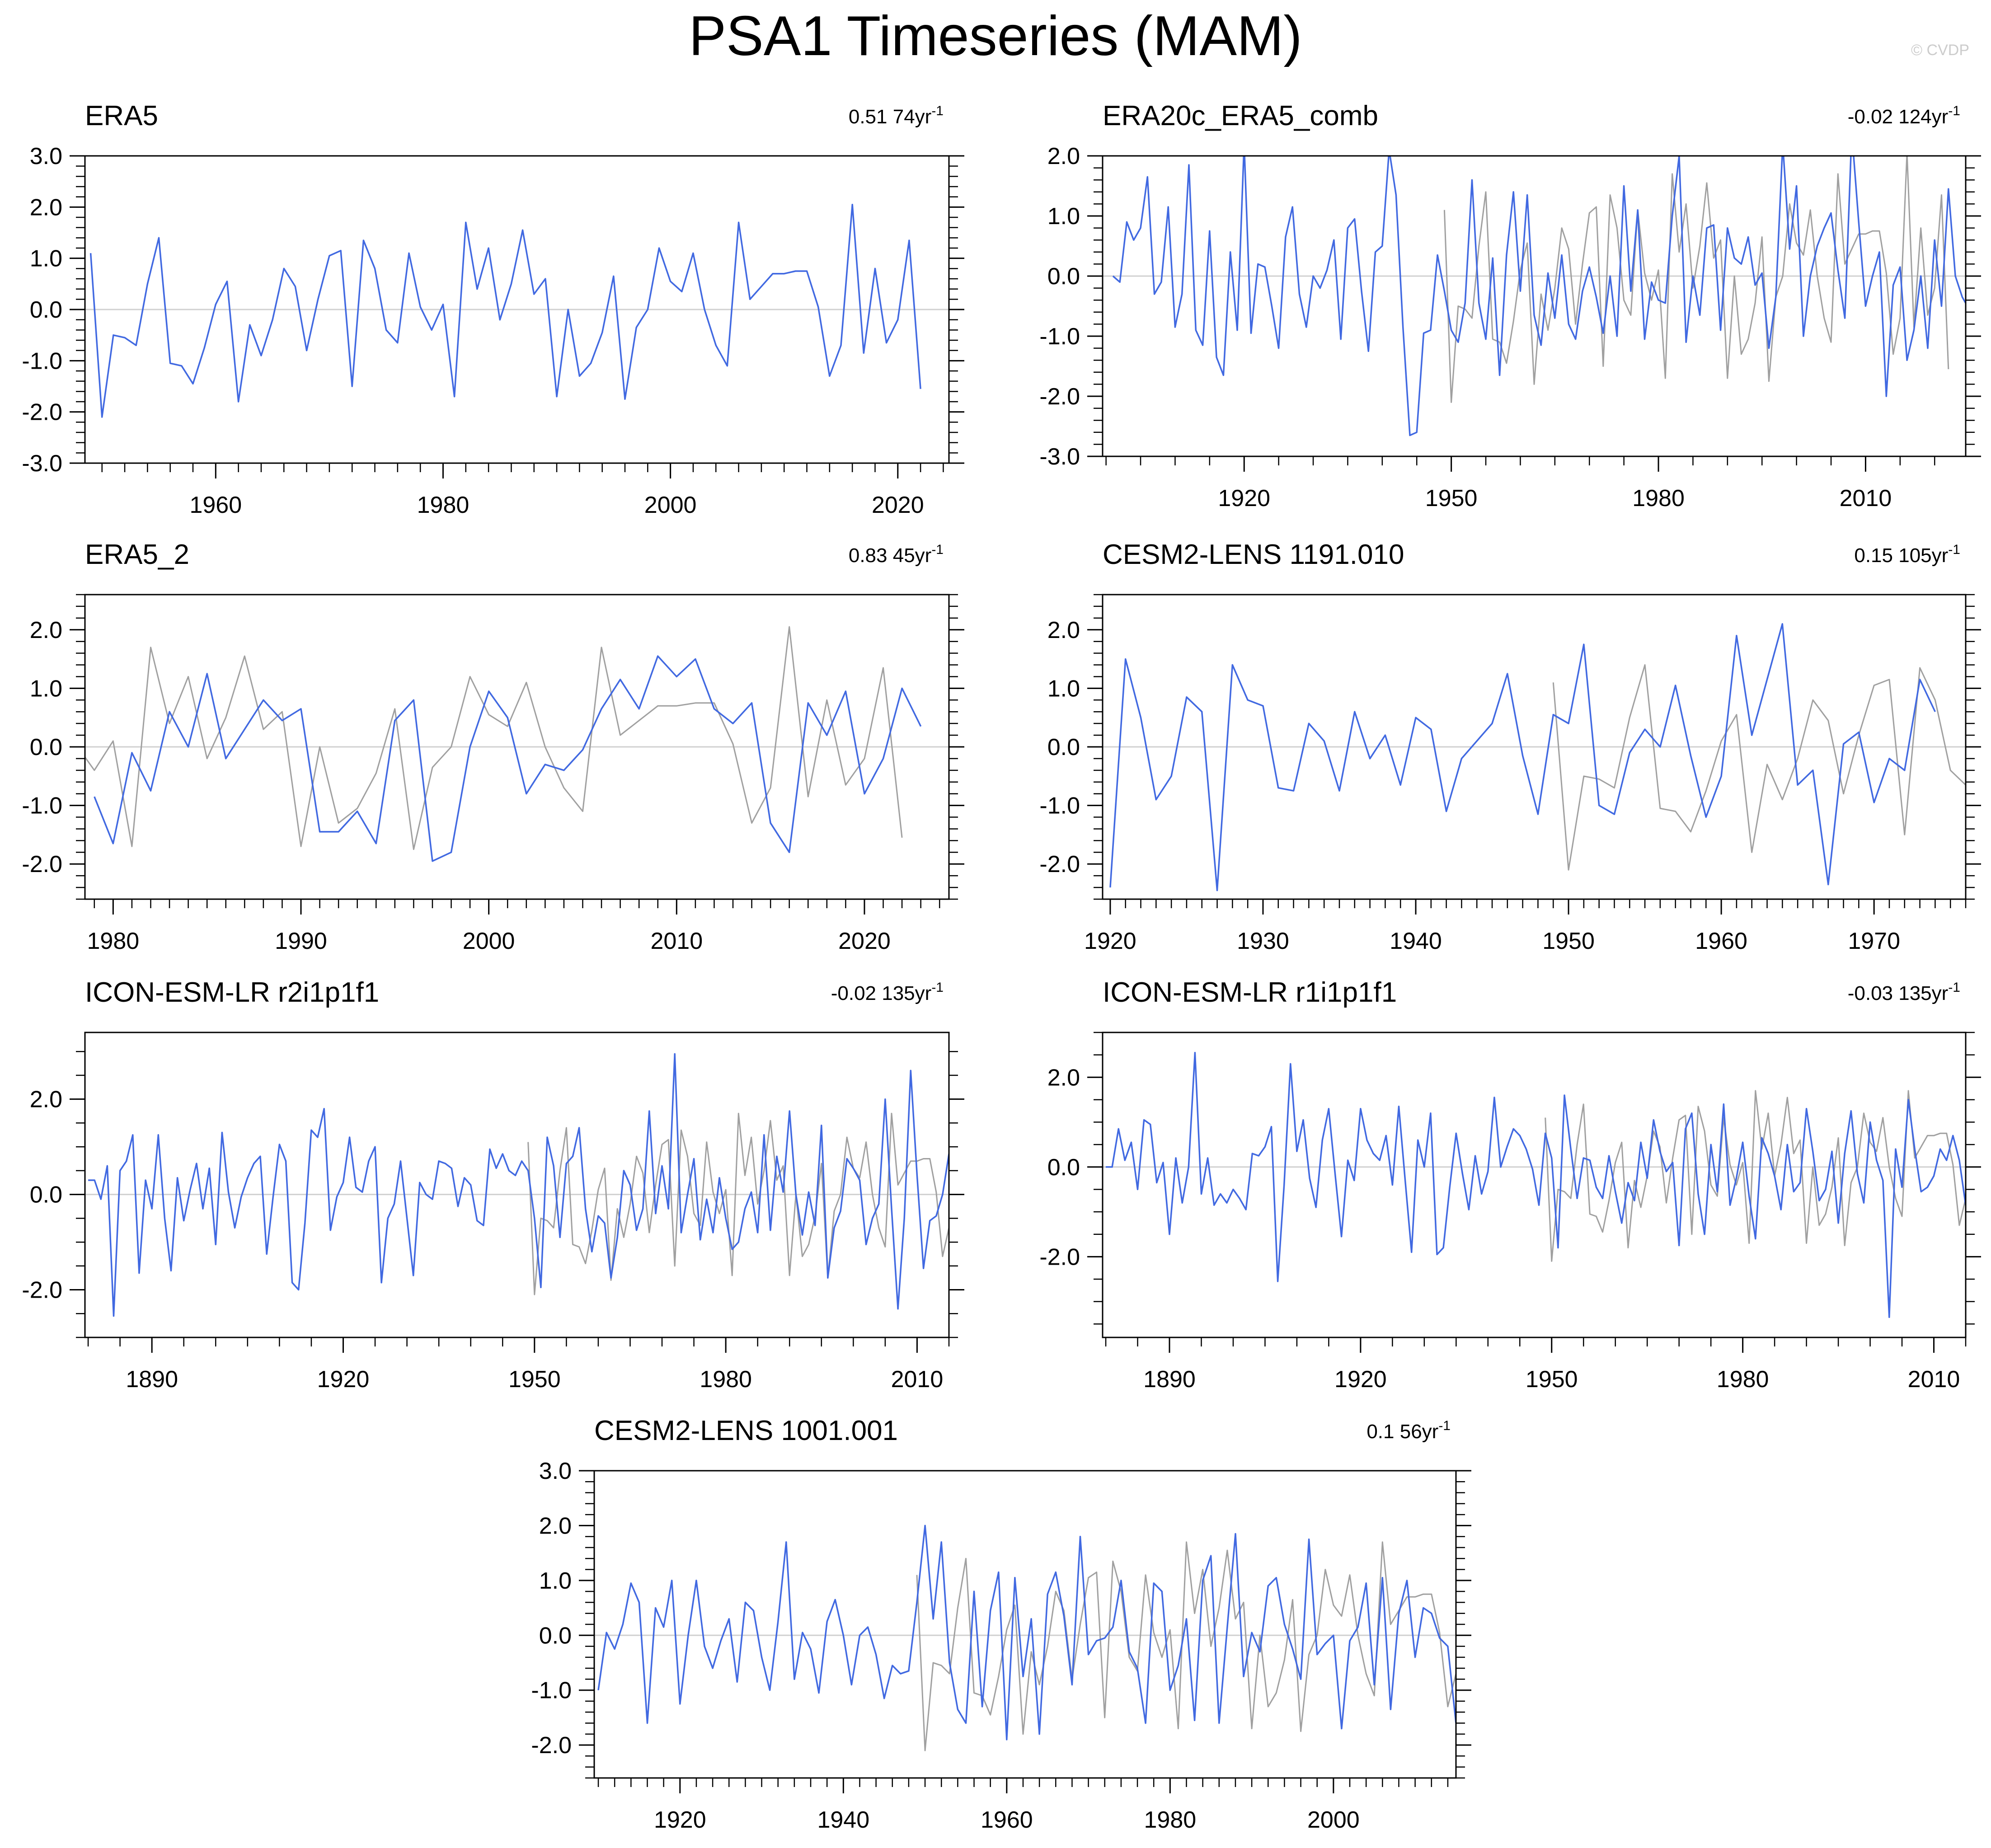 This screenshot has height=1848, width=1991. Describe the element at coordinates (42, 463) in the screenshot. I see `y-tick-label: -3.0` at that location.